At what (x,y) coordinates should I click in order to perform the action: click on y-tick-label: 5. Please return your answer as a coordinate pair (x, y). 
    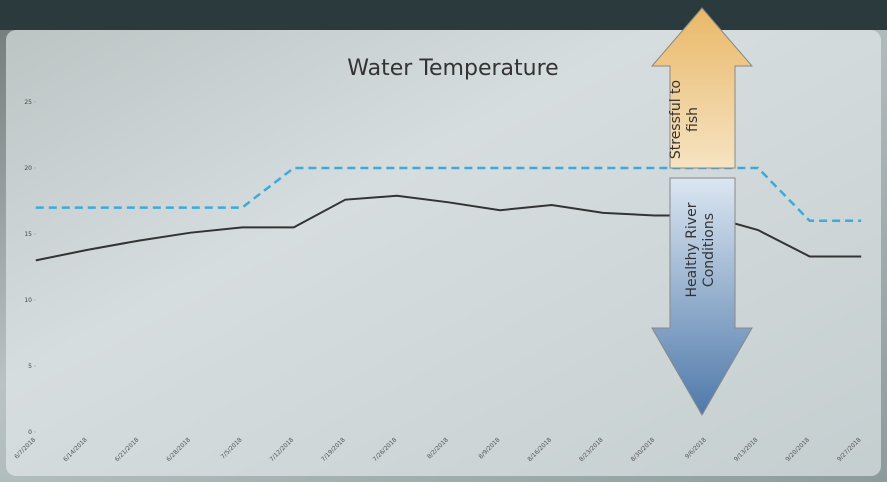
    Looking at the image, I should click on (30, 366).